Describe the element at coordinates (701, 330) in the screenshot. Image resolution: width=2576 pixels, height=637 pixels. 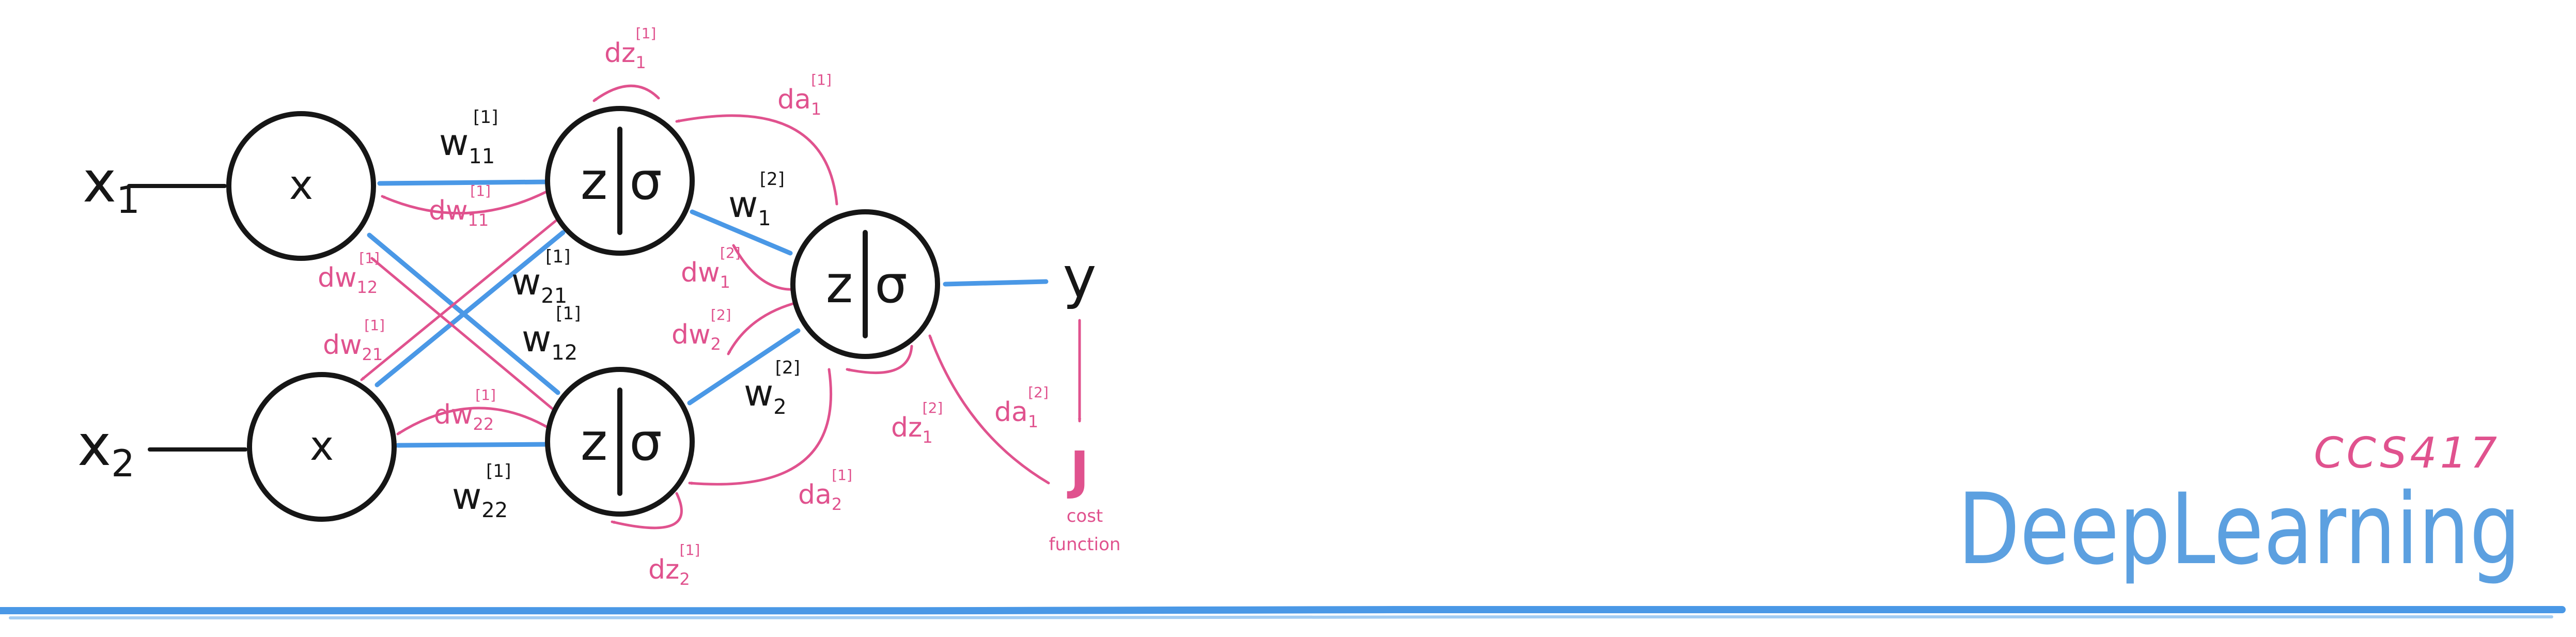
I see `label-dw2-2: dw2[2]` at that location.